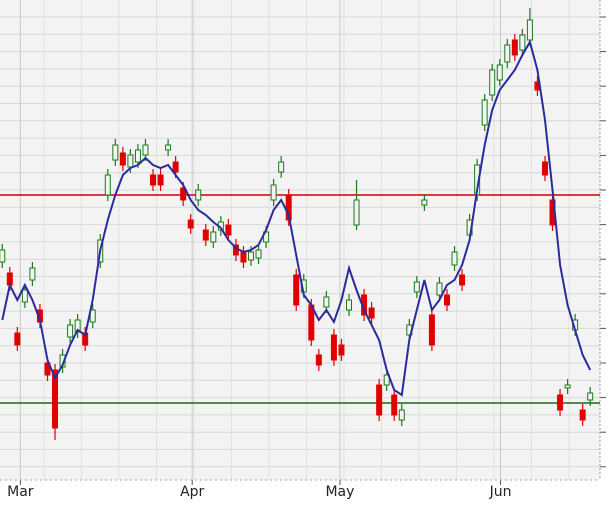 The height and width of the screenshot is (509, 610). Describe the element at coordinates (20, 492) in the screenshot. I see `x-tick-label: Mar` at that location.